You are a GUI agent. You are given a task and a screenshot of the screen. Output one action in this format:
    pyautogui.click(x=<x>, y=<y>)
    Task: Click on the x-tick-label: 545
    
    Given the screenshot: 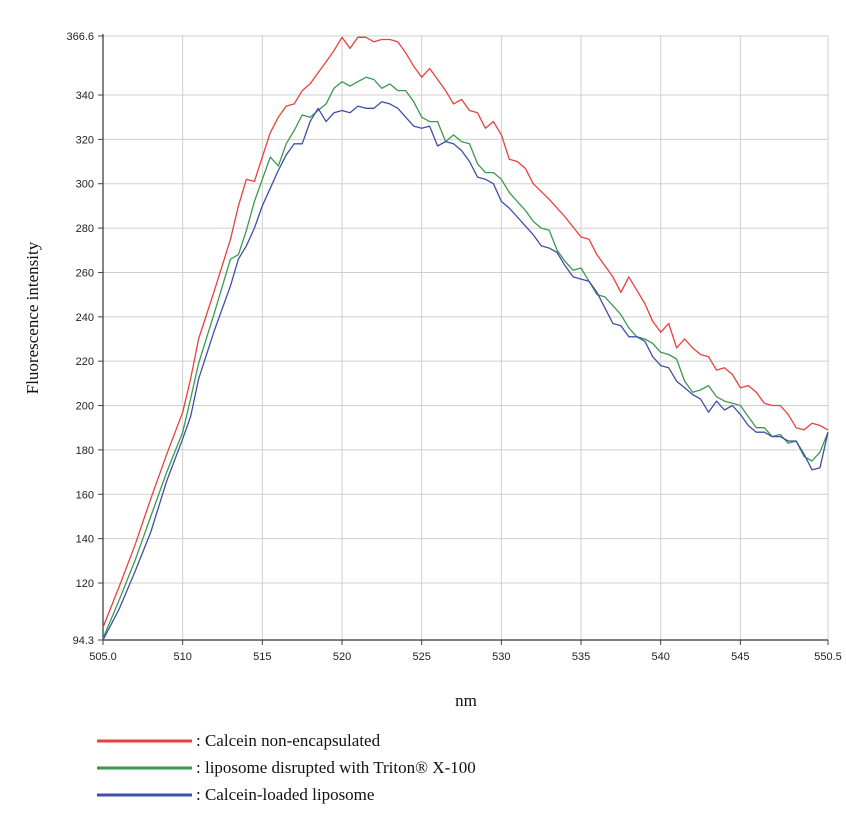 What is the action you would take?
    pyautogui.click(x=740, y=657)
    